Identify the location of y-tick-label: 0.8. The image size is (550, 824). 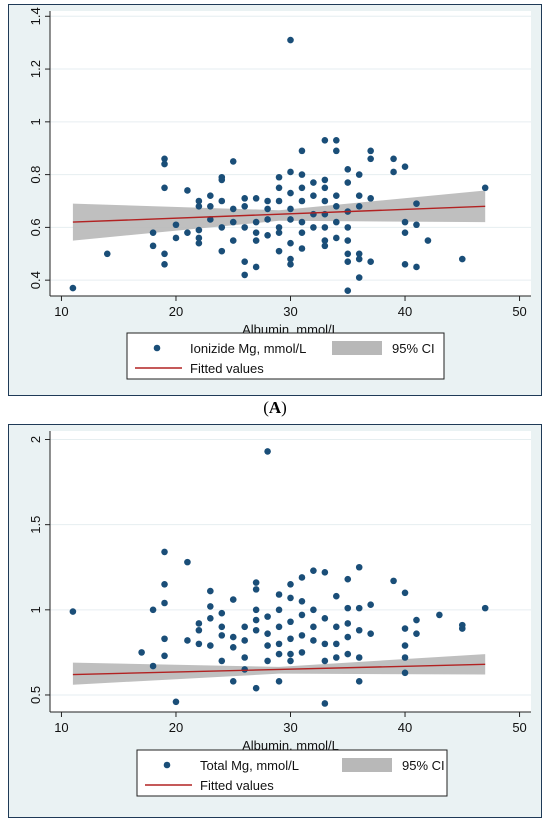
(35, 175).